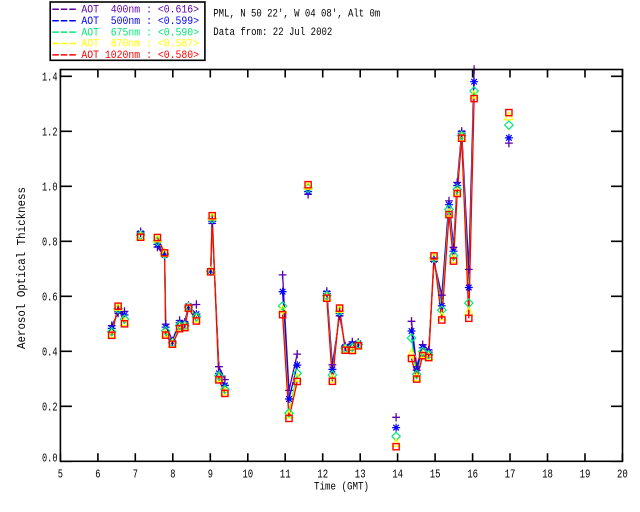 The height and width of the screenshot is (512, 640). What do you see at coordinates (547, 475) in the screenshot?
I see `svg-text: 18` at bounding box center [547, 475].